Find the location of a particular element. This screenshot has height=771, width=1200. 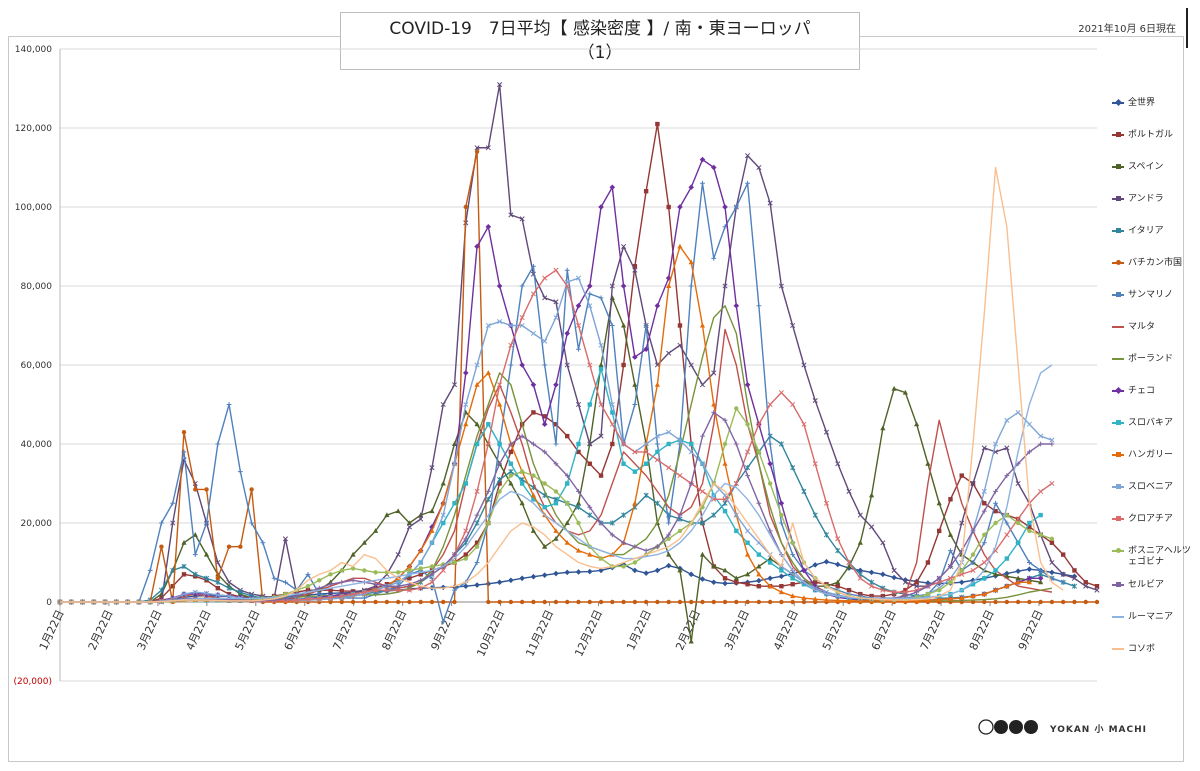

legend-swatch is located at coordinates (1118, 327).